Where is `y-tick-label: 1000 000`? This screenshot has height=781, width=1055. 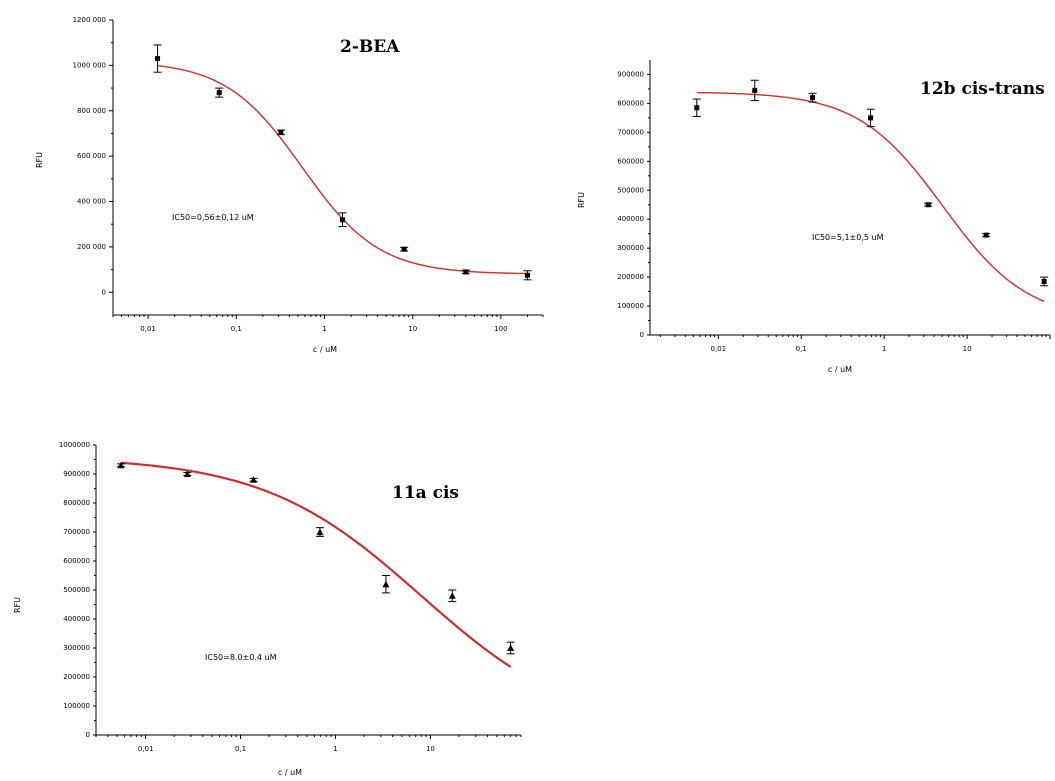 y-tick-label: 1000 000 is located at coordinates (89, 65).